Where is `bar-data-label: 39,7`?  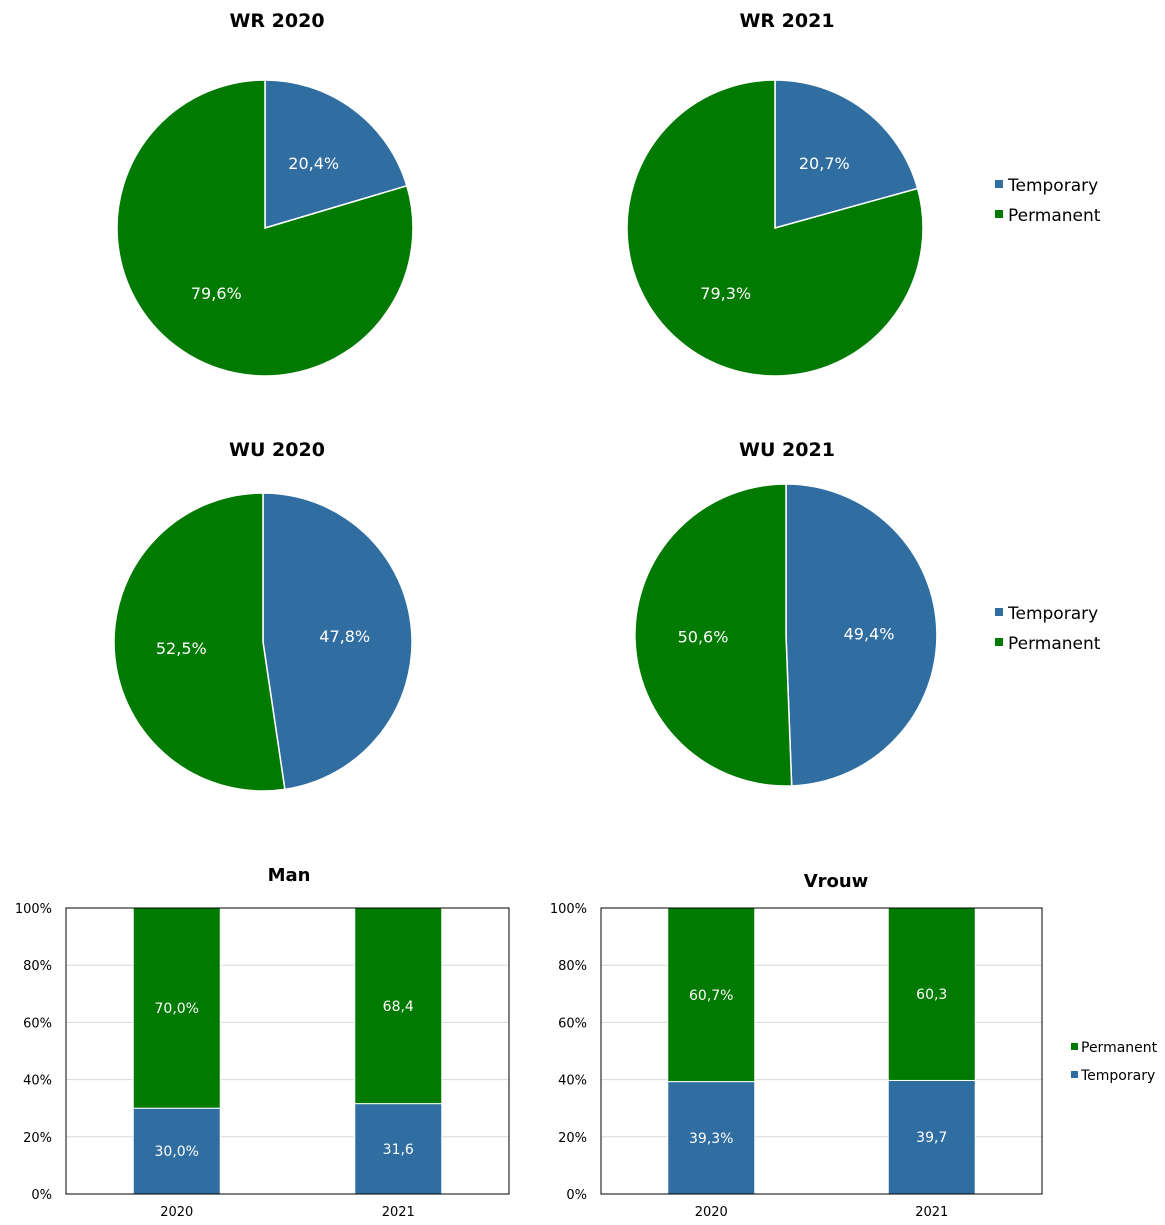
bar-data-label: 39,7 is located at coordinates (931, 1138).